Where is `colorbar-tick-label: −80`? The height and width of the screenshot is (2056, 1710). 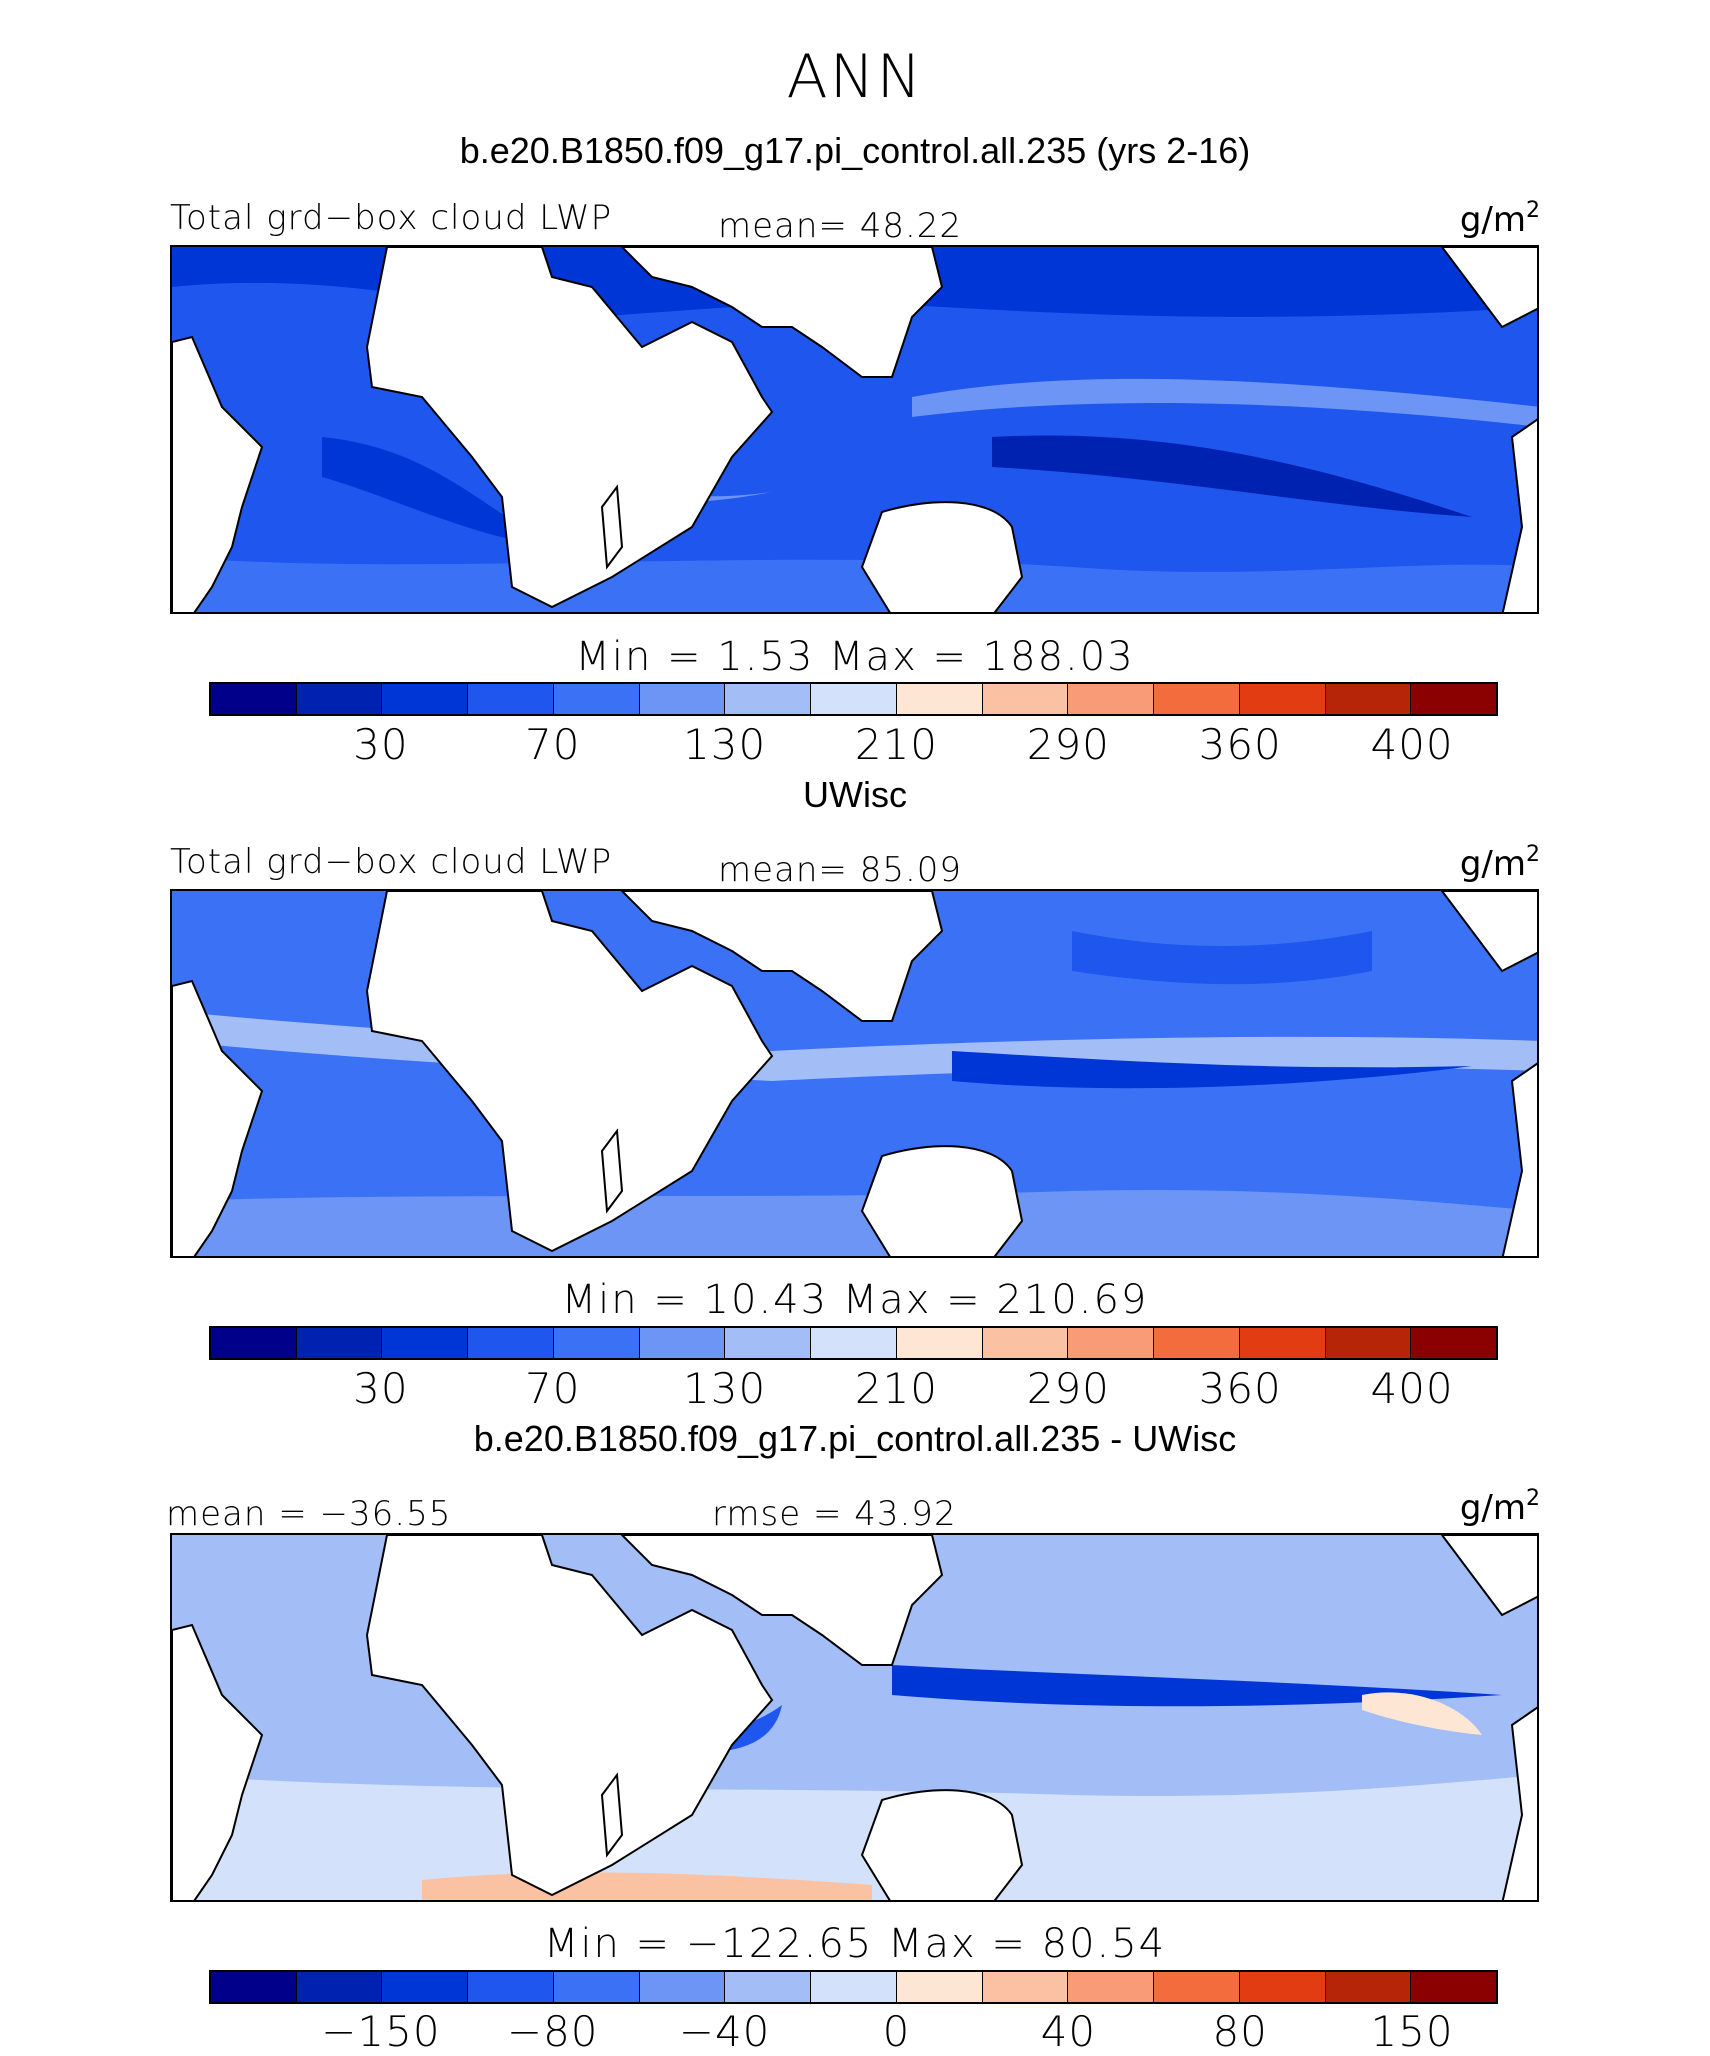
colorbar-tick-label: −80 is located at coordinates (552, 2031).